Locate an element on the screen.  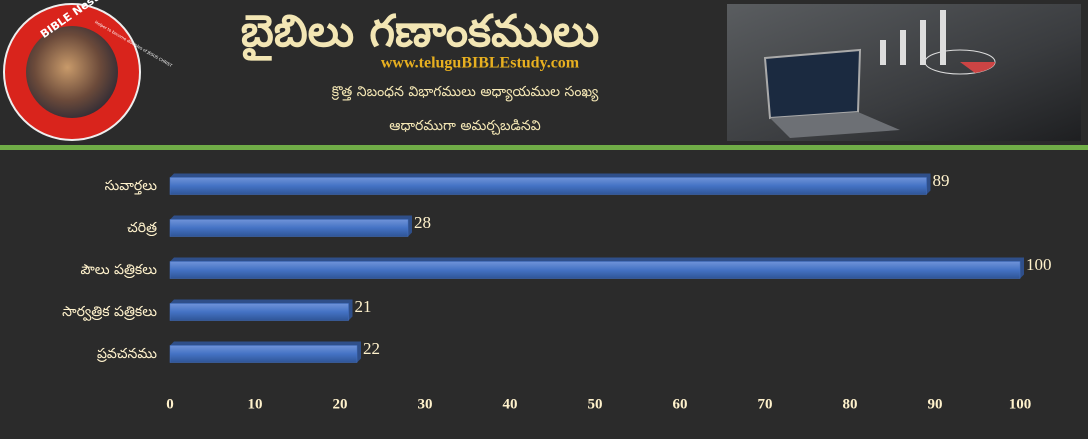
website: www.teluguBIBLEstudy.com is located at coordinates (480, 63).